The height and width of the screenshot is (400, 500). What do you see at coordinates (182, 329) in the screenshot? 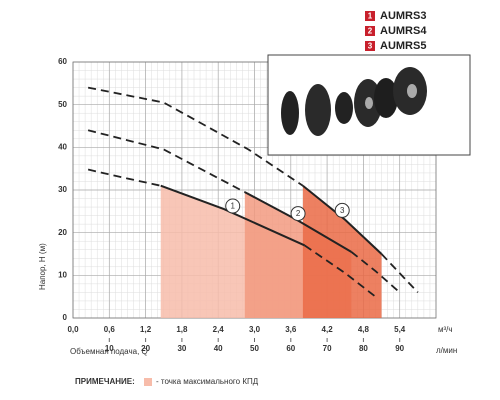
I see `x-tick-label: 1,8` at bounding box center [182, 329].